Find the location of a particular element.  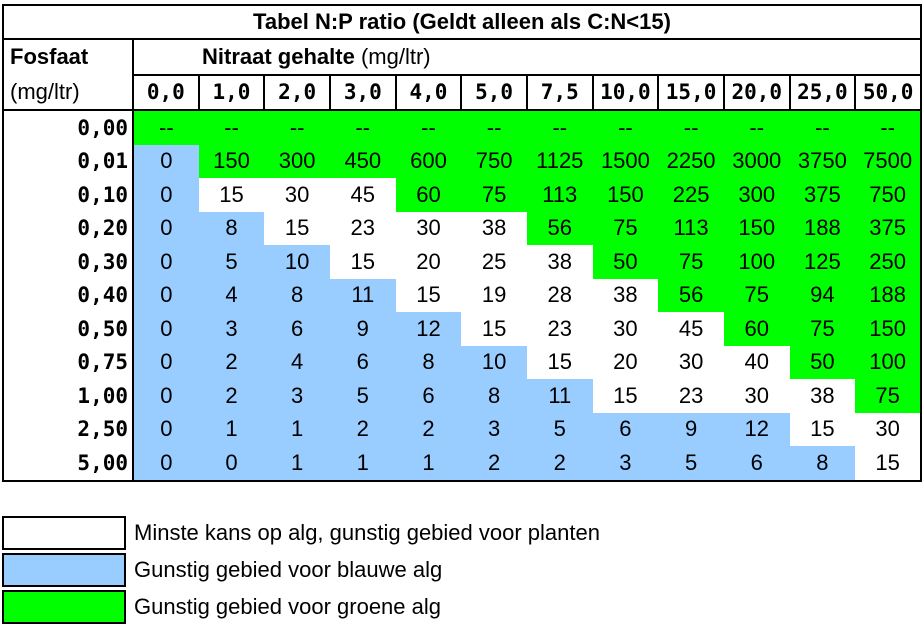

row-label: 0,30 is located at coordinates (67, 262).